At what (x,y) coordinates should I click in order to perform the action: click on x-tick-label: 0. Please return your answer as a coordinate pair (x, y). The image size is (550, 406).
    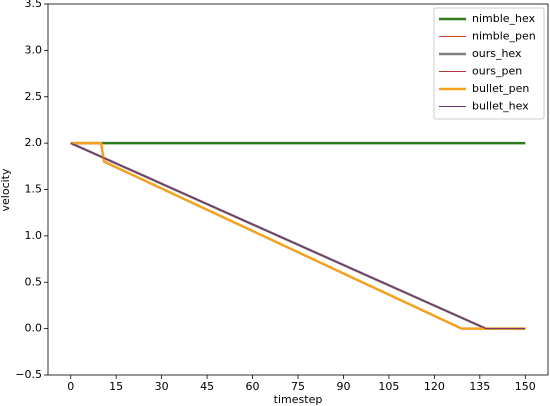
    Looking at the image, I should click on (70, 386).